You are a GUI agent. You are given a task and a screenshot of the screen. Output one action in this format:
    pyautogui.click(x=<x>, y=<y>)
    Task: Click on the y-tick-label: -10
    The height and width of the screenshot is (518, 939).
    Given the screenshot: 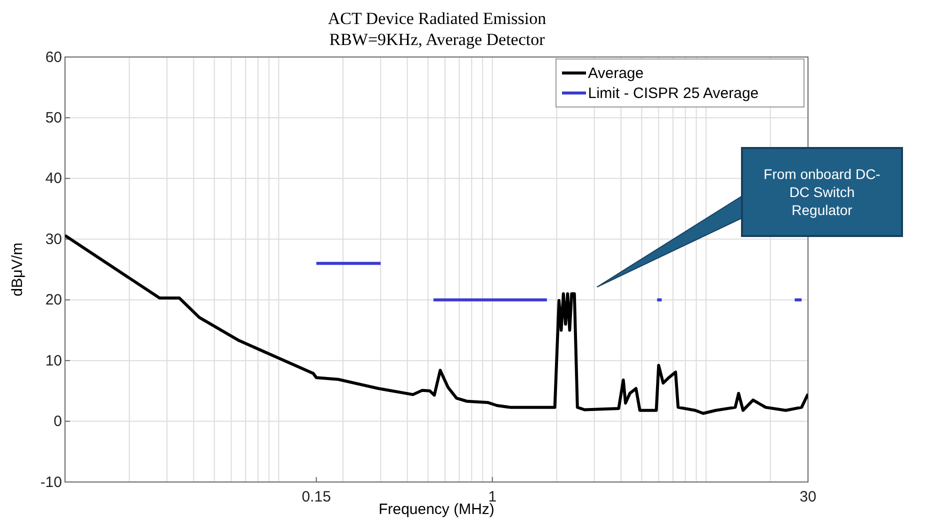 What is the action you would take?
    pyautogui.click(x=51, y=482)
    